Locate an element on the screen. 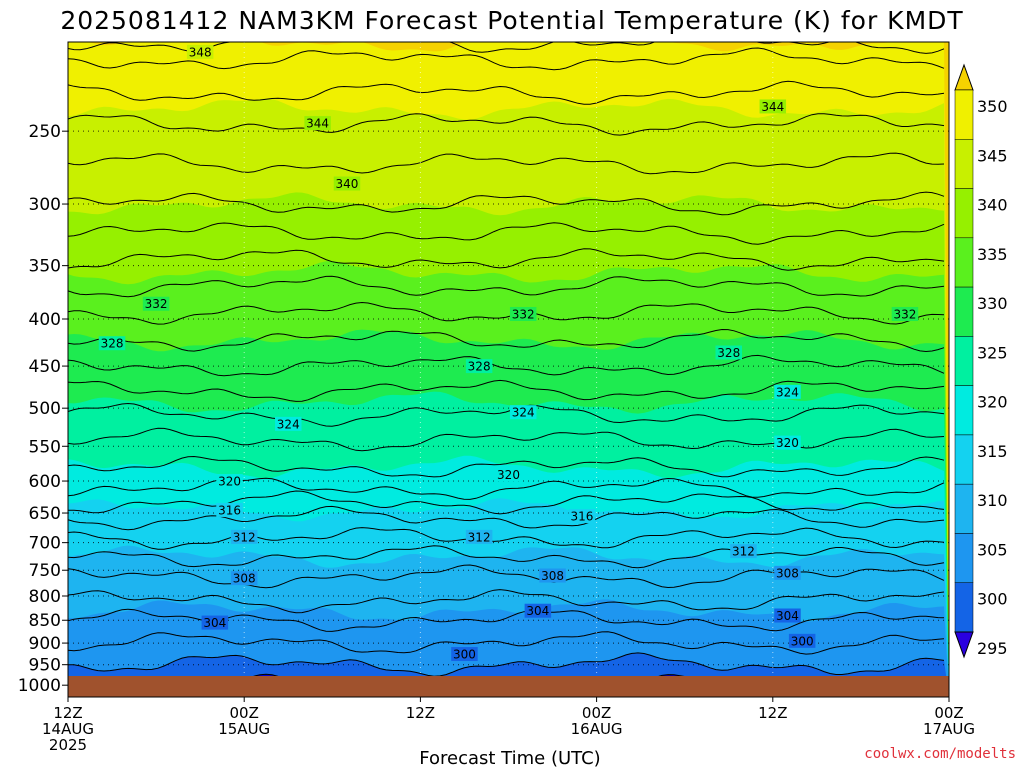  colorbar-tick-label: 340 is located at coordinates (992, 205).